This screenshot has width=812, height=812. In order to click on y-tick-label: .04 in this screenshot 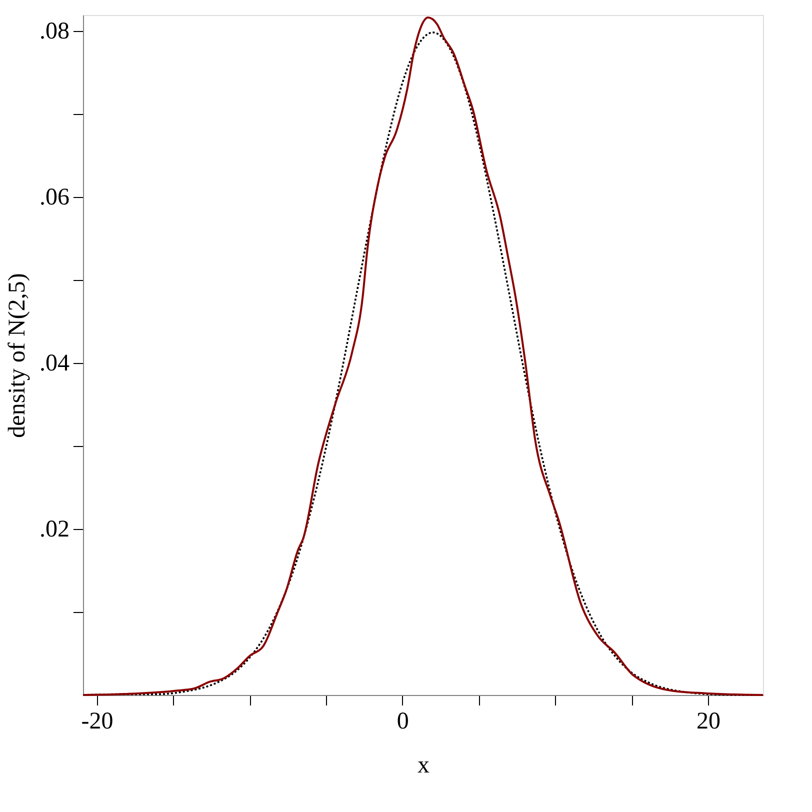, I will do `click(55, 363)`.